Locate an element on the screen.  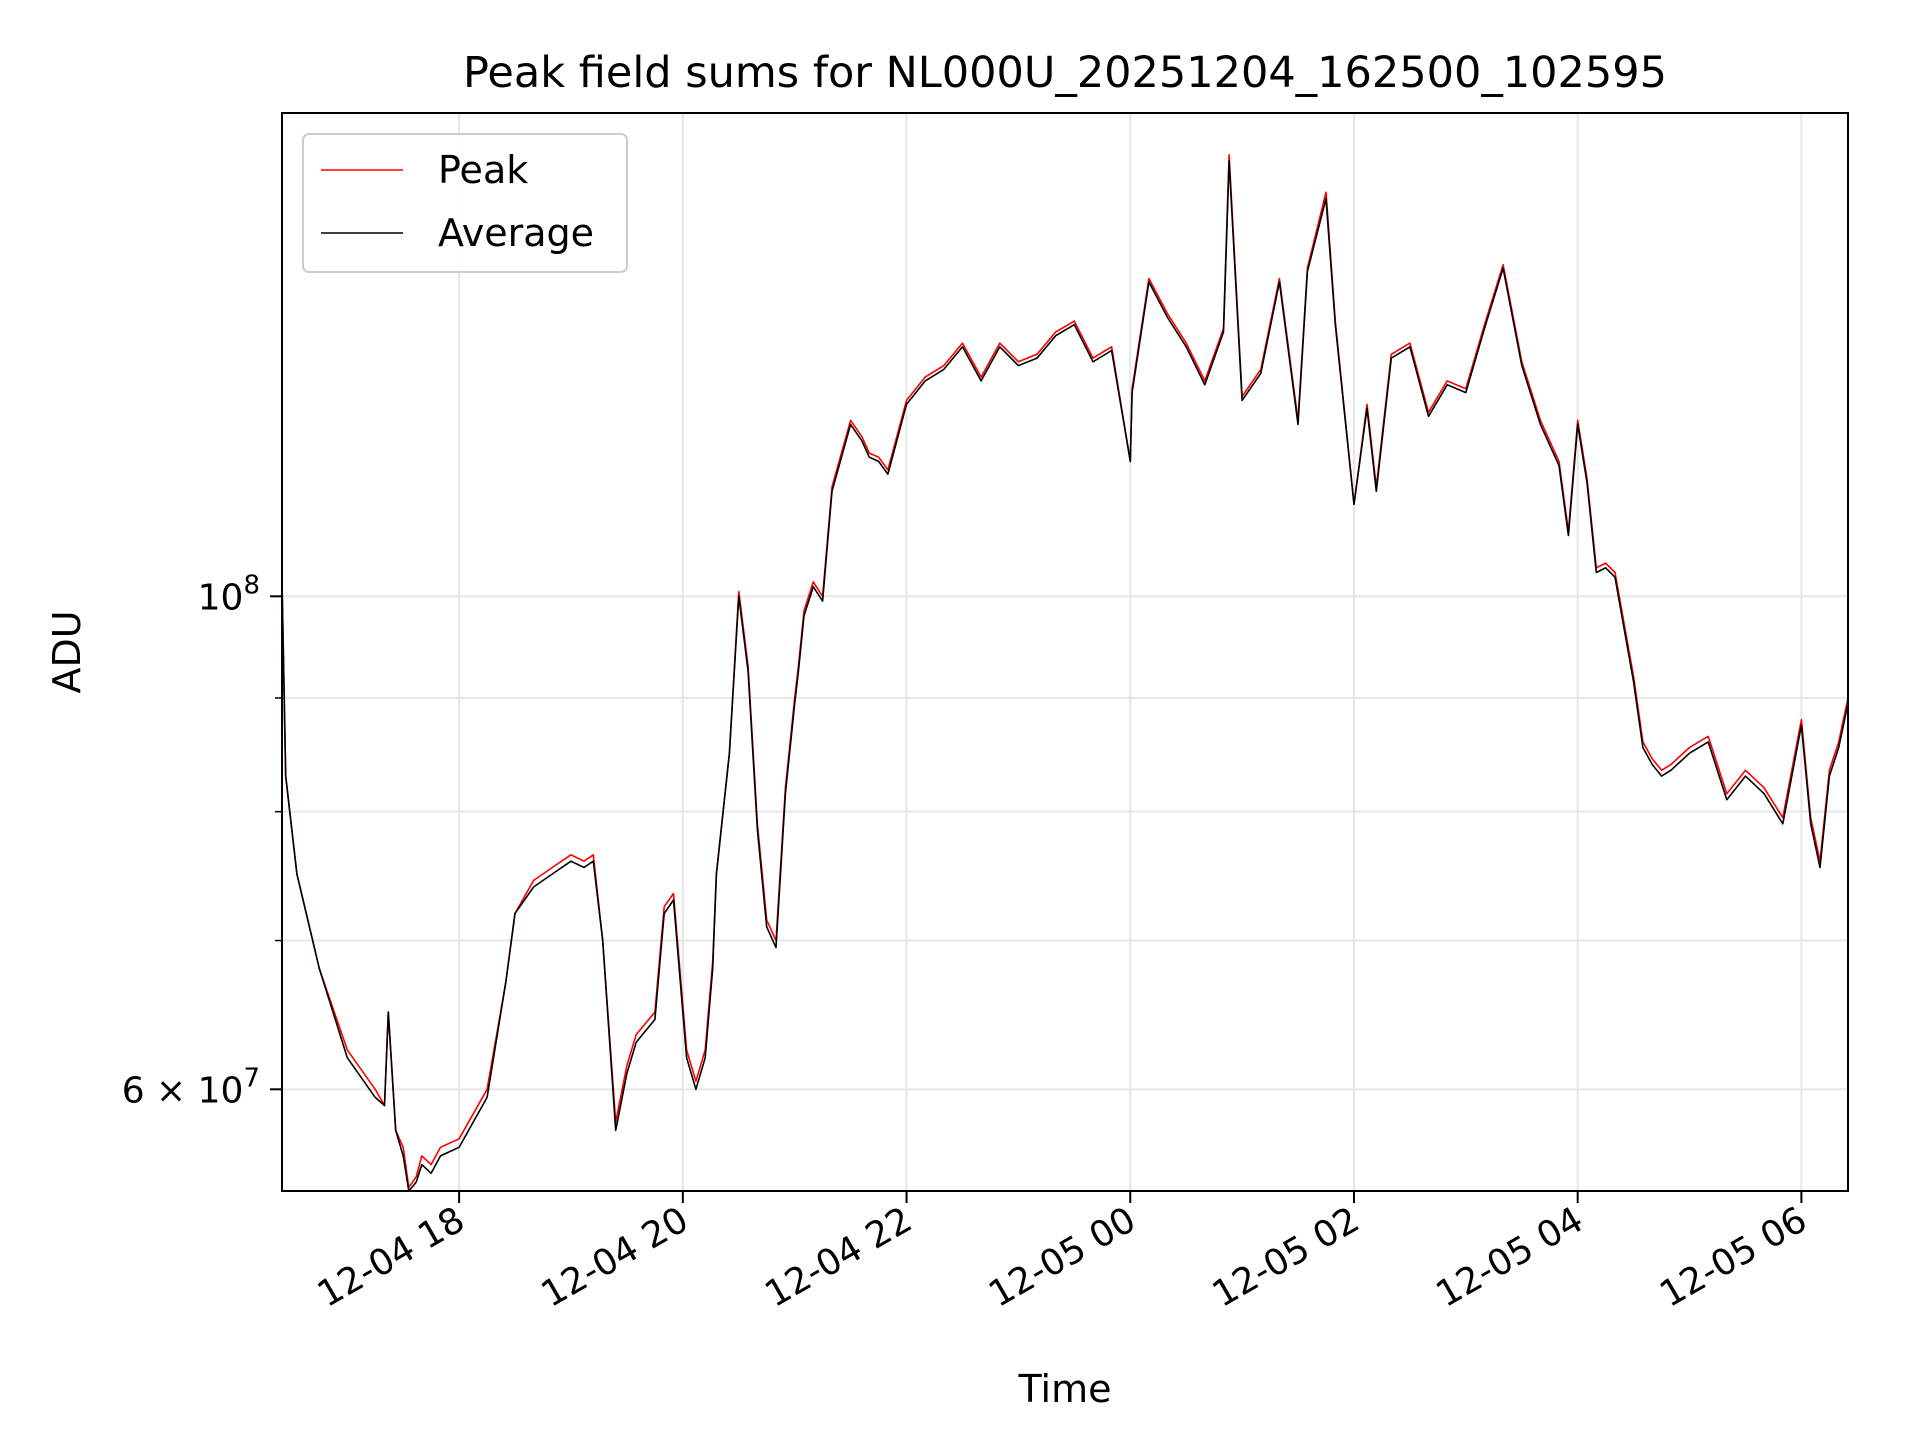
legend: Peak Average is located at coordinates (465, 203).